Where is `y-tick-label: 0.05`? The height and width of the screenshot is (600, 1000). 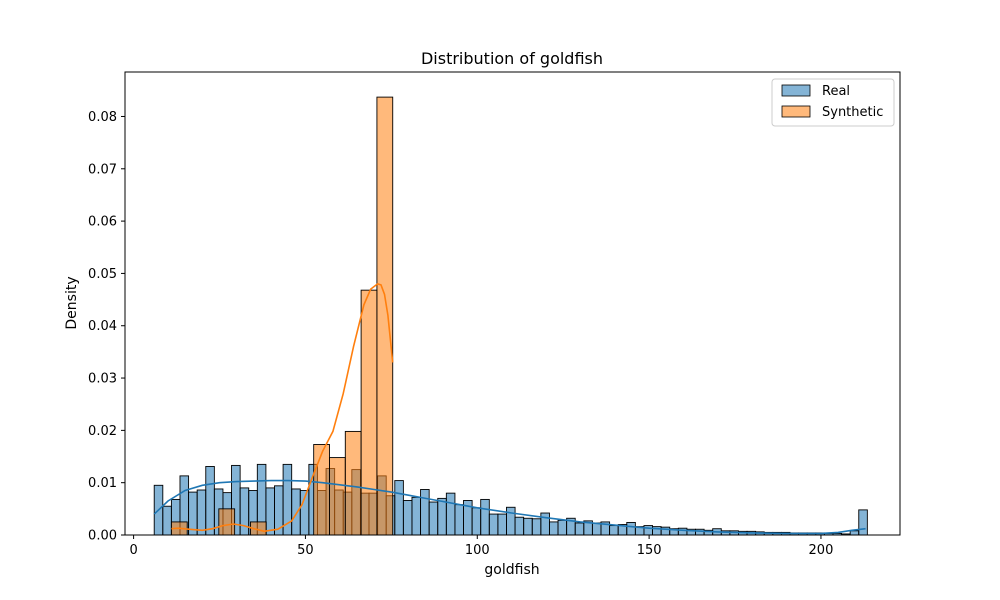 y-tick-label: 0.05 is located at coordinates (102, 274).